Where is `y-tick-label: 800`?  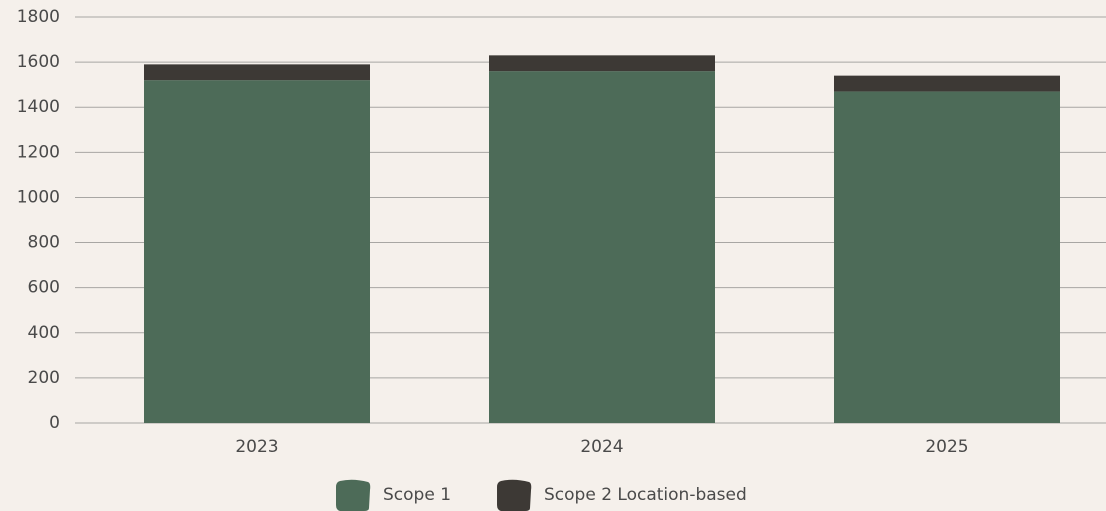
y-tick-label: 800 is located at coordinates (44, 243).